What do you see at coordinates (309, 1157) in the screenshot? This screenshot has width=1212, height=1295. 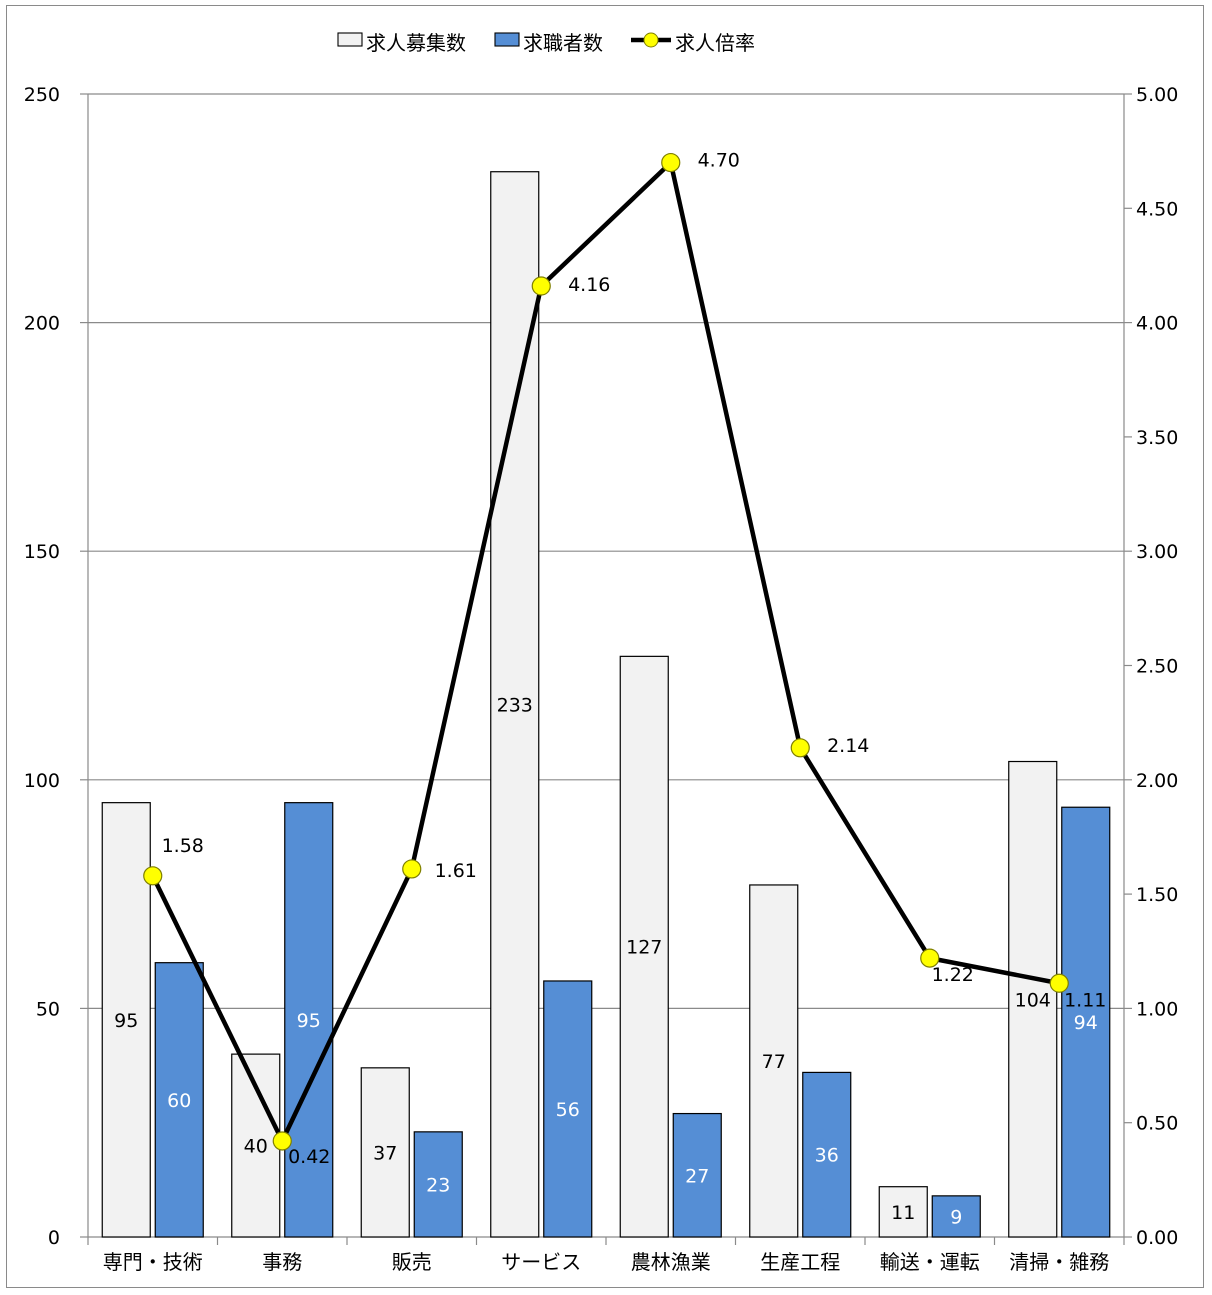 I see `line-label-job-ratio: 0.42` at bounding box center [309, 1157].